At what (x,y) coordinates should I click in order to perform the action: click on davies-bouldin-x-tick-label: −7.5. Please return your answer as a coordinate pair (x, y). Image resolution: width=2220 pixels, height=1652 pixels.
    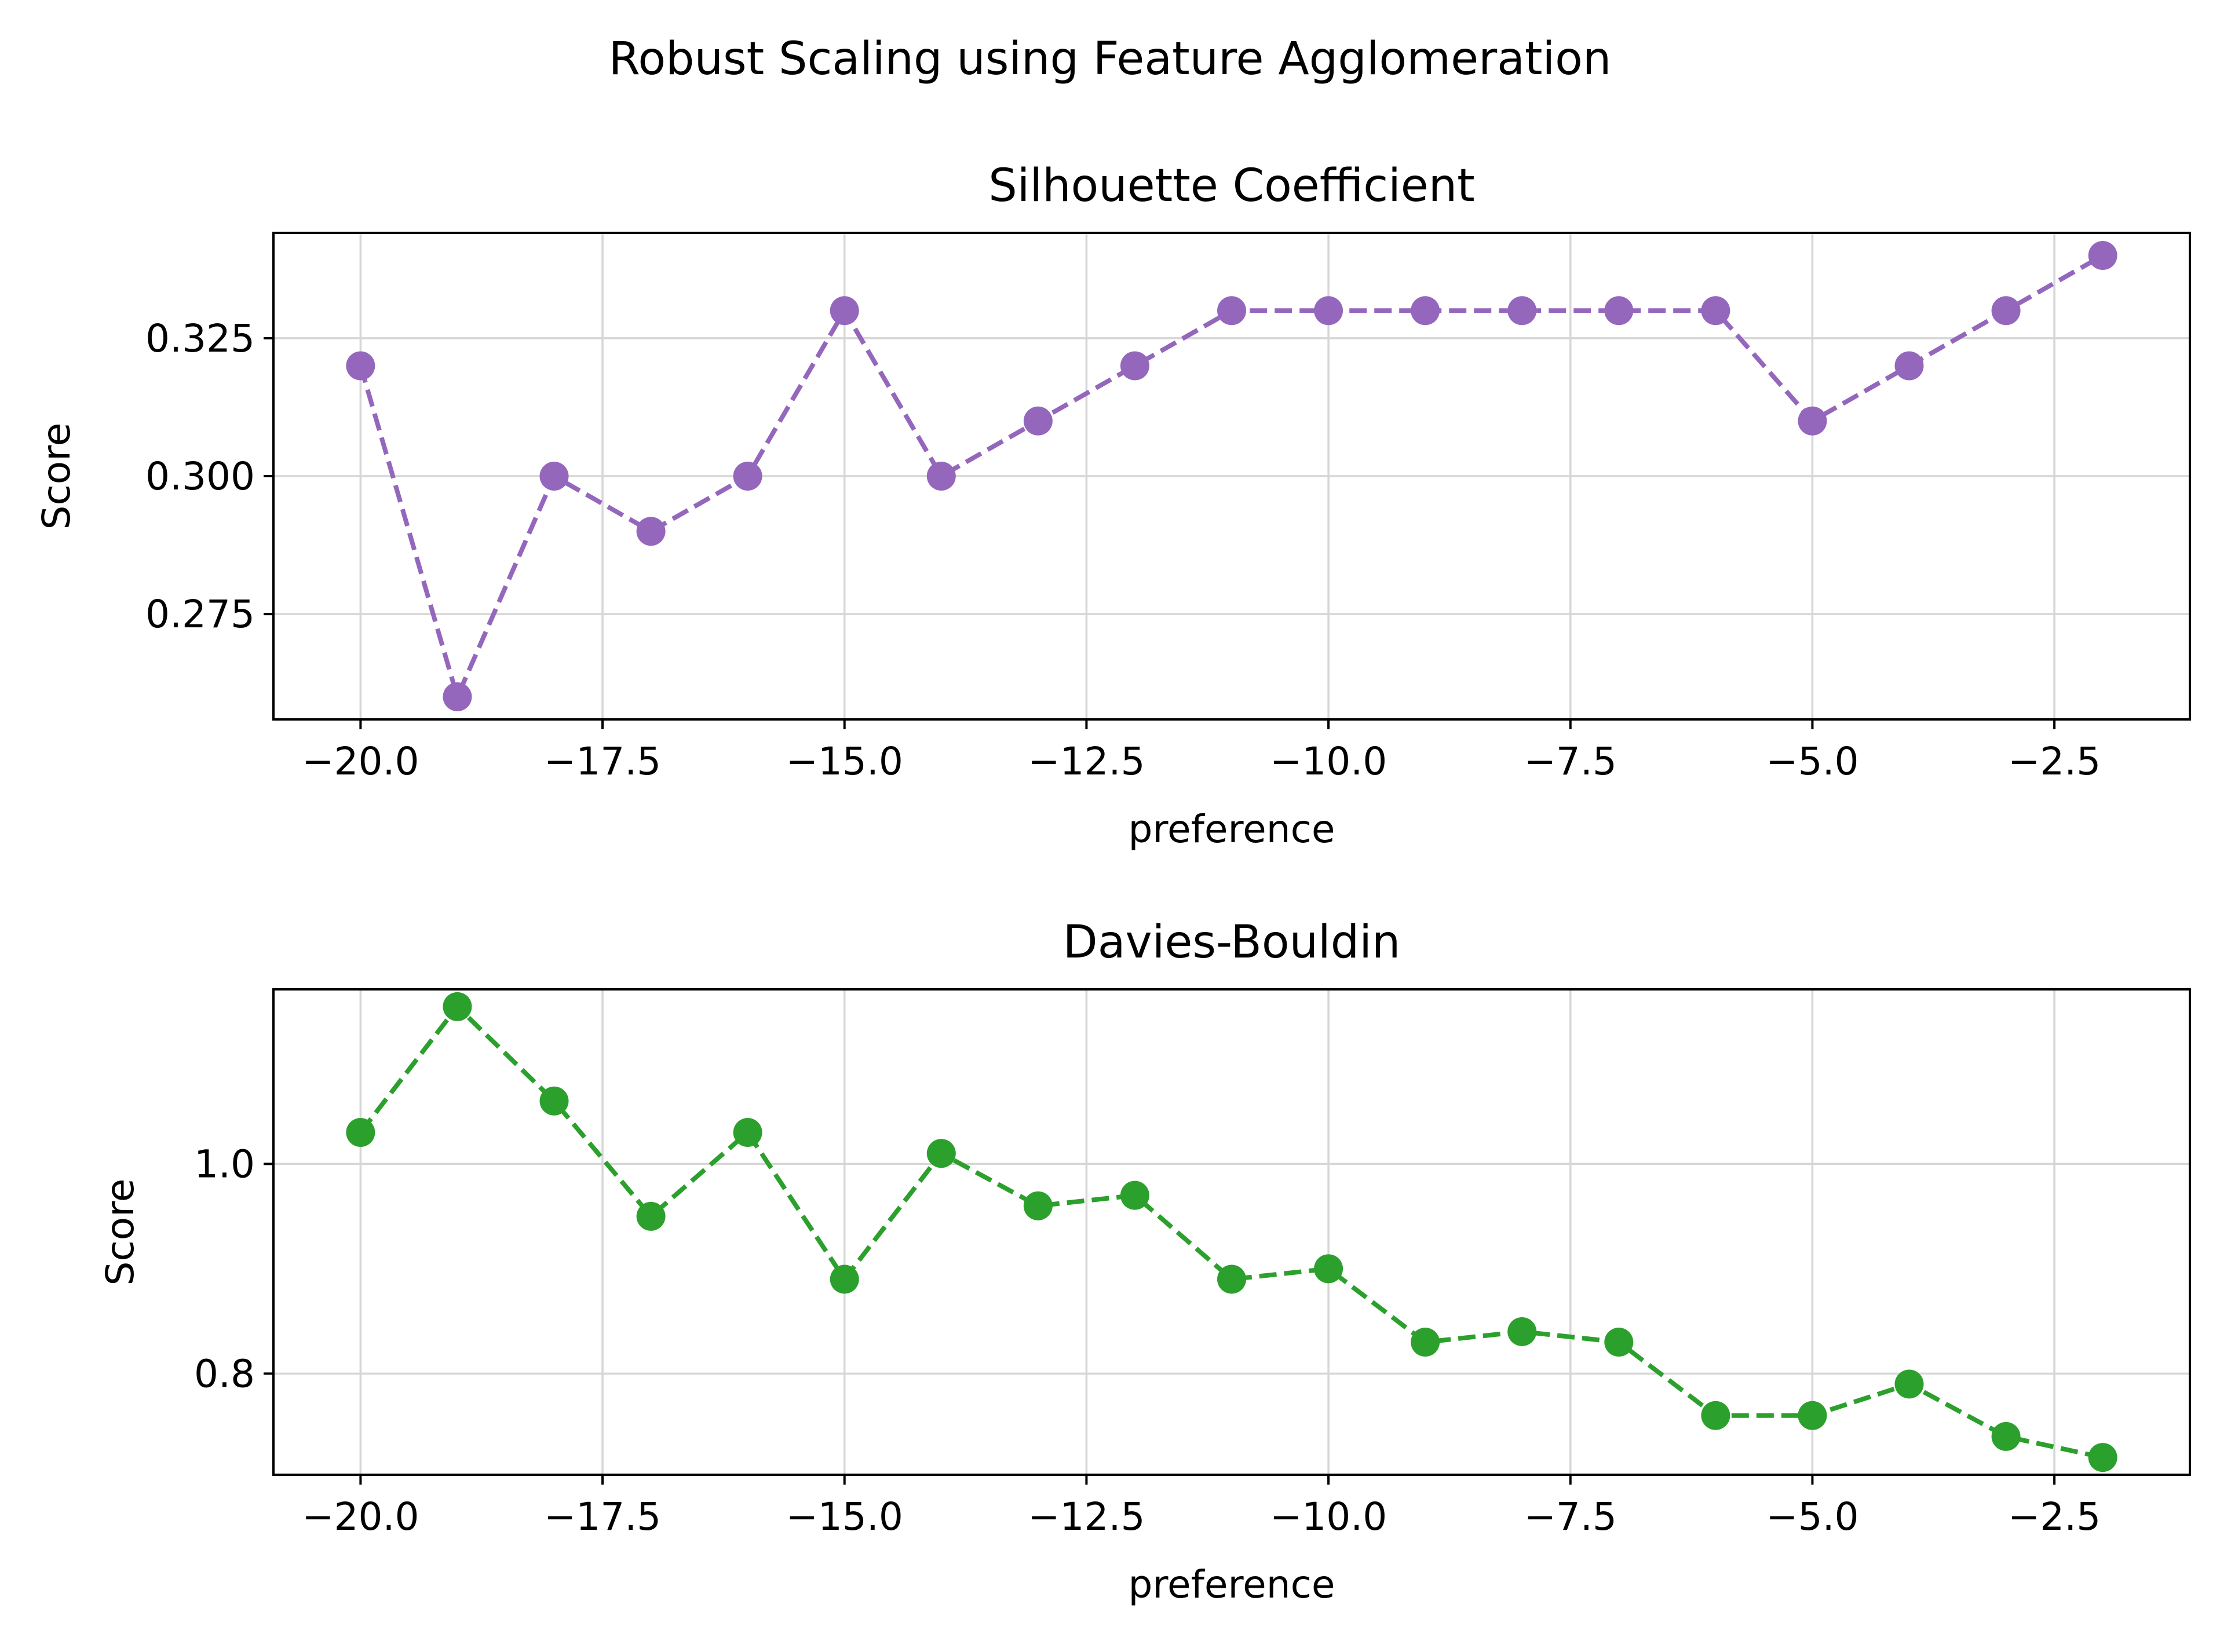
    Looking at the image, I should click on (1570, 1516).